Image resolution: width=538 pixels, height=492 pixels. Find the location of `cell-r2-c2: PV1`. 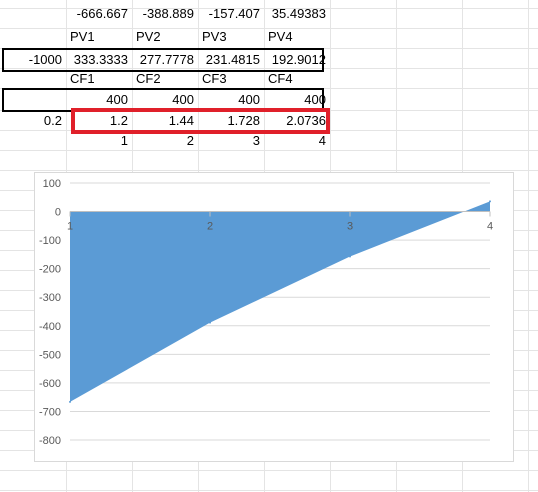

cell-r2-c2: PV1 is located at coordinates (82, 36).